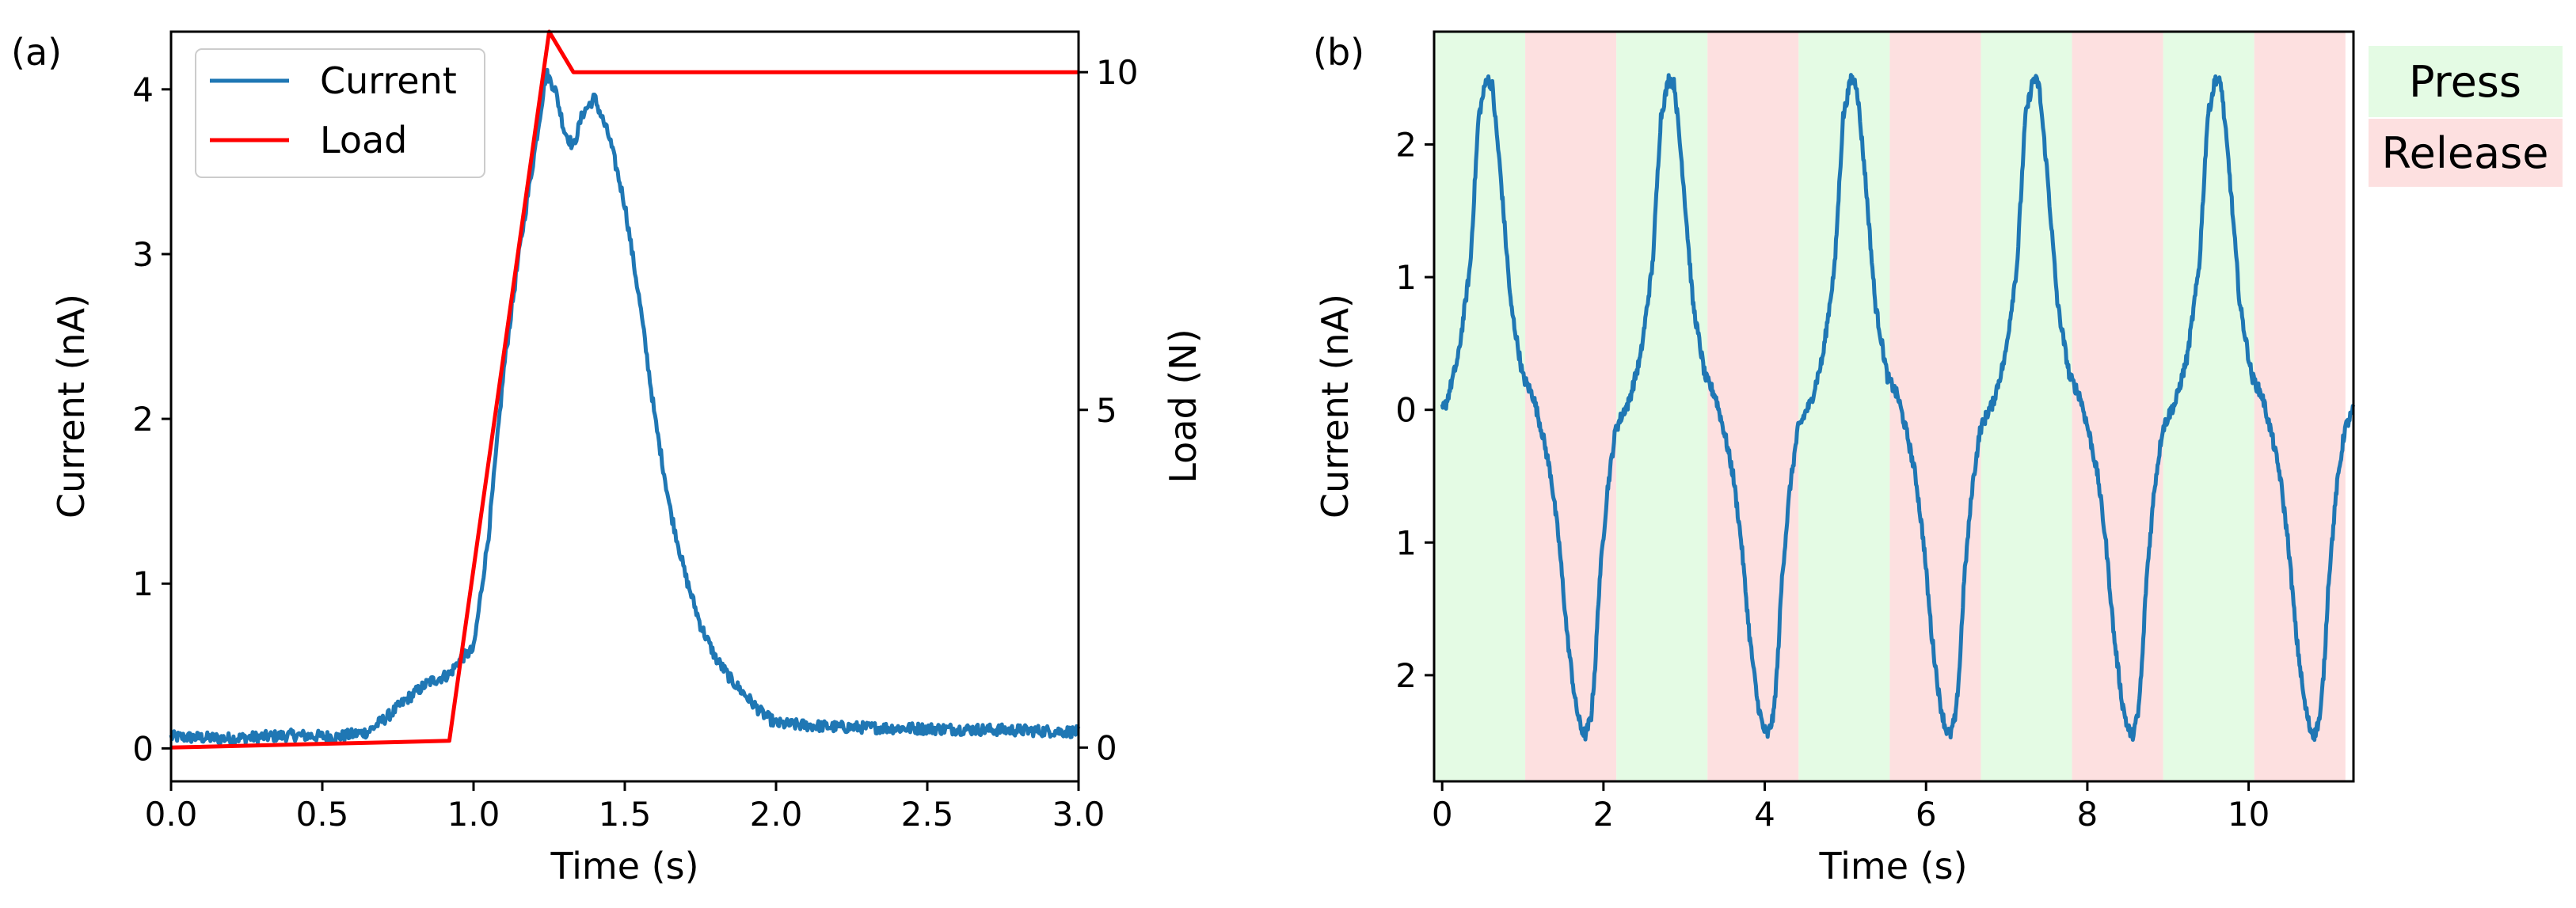 The image size is (2576, 908). Describe the element at coordinates (1892, 866) in the screenshot. I see `panel-b-x-axis-label: Time (s)` at that location.